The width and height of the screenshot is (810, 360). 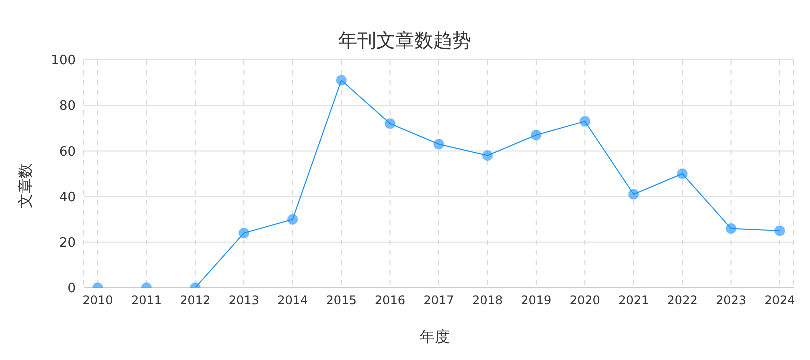 I want to click on y-tick-label: 60, so click(x=67, y=152).